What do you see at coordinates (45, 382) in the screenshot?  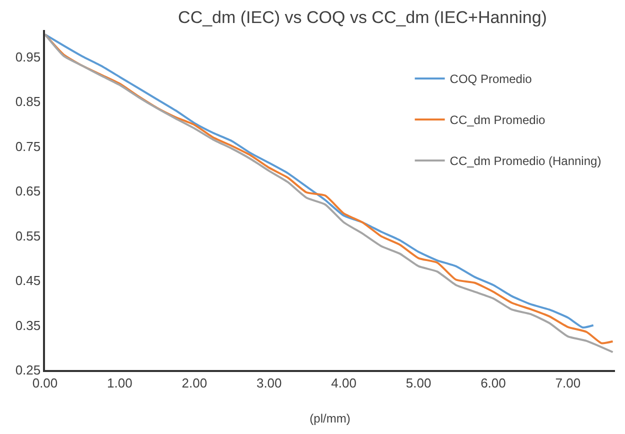 I see `x-tick-label: 0.00` at bounding box center [45, 382].